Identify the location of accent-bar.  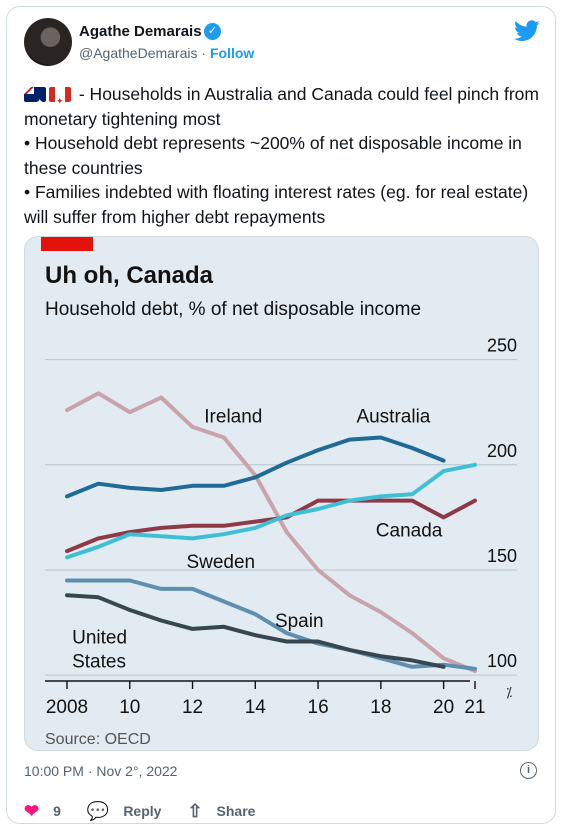
(67, 244).